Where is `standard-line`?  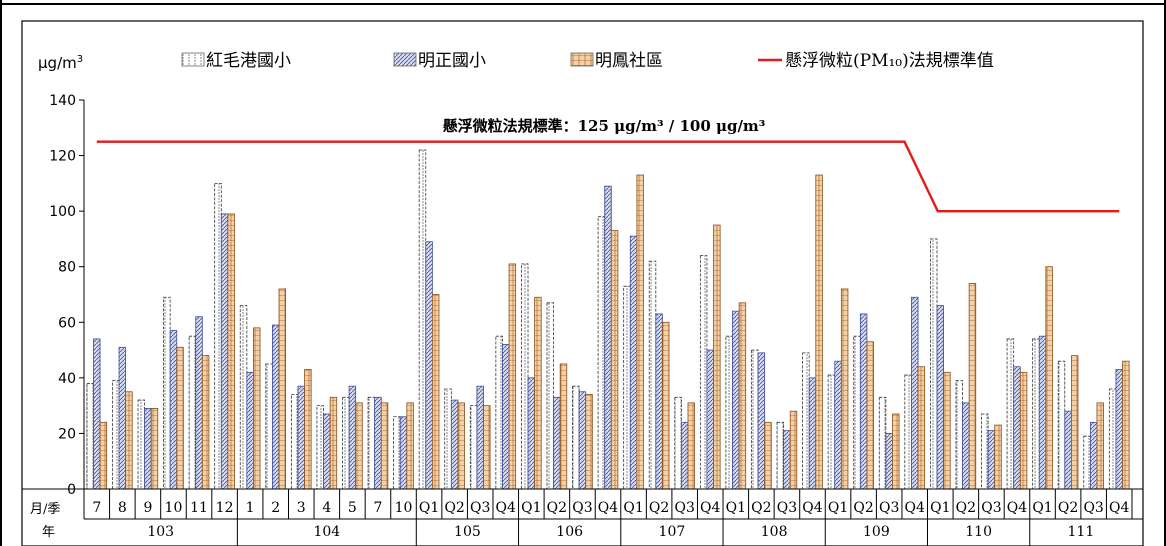
standard-line is located at coordinates (608, 176).